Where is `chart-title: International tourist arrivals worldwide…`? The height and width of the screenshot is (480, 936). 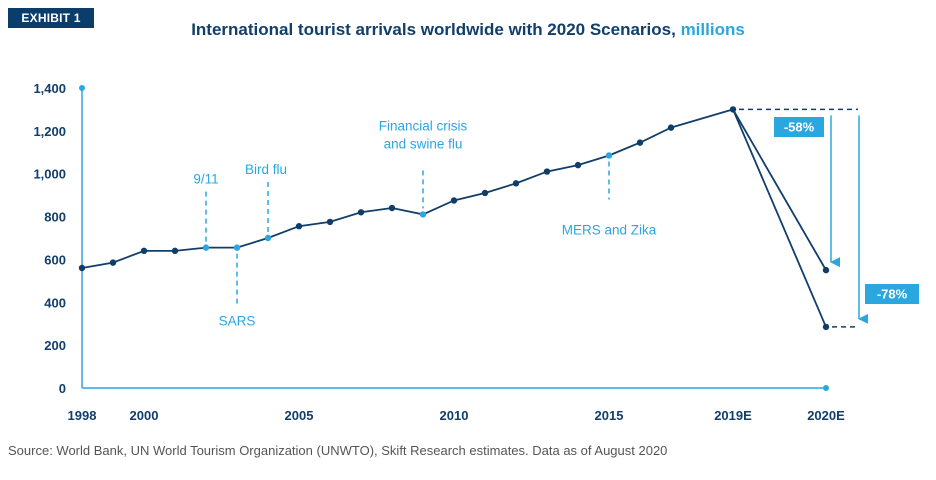 chart-title: International tourist arrivals worldwide… is located at coordinates (468, 30).